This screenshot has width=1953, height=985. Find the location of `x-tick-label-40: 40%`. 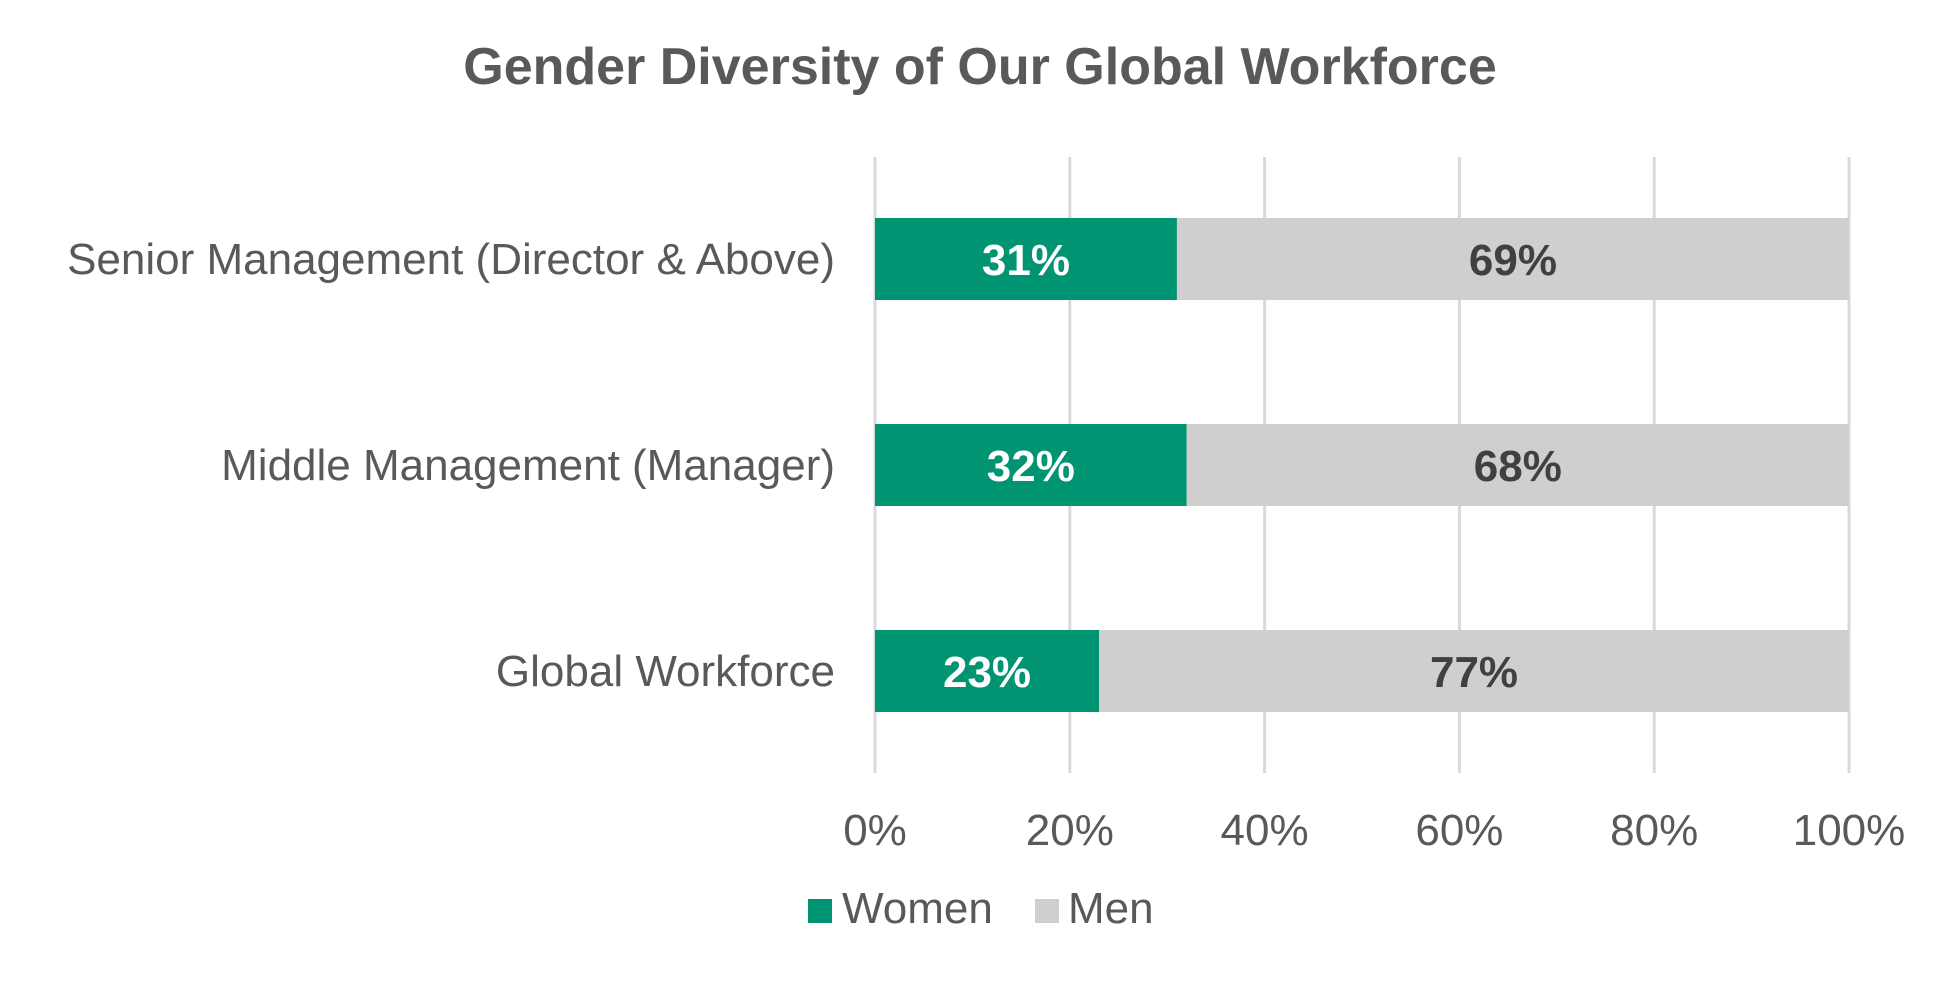

x-tick-label-40: 40% is located at coordinates (1265, 830).